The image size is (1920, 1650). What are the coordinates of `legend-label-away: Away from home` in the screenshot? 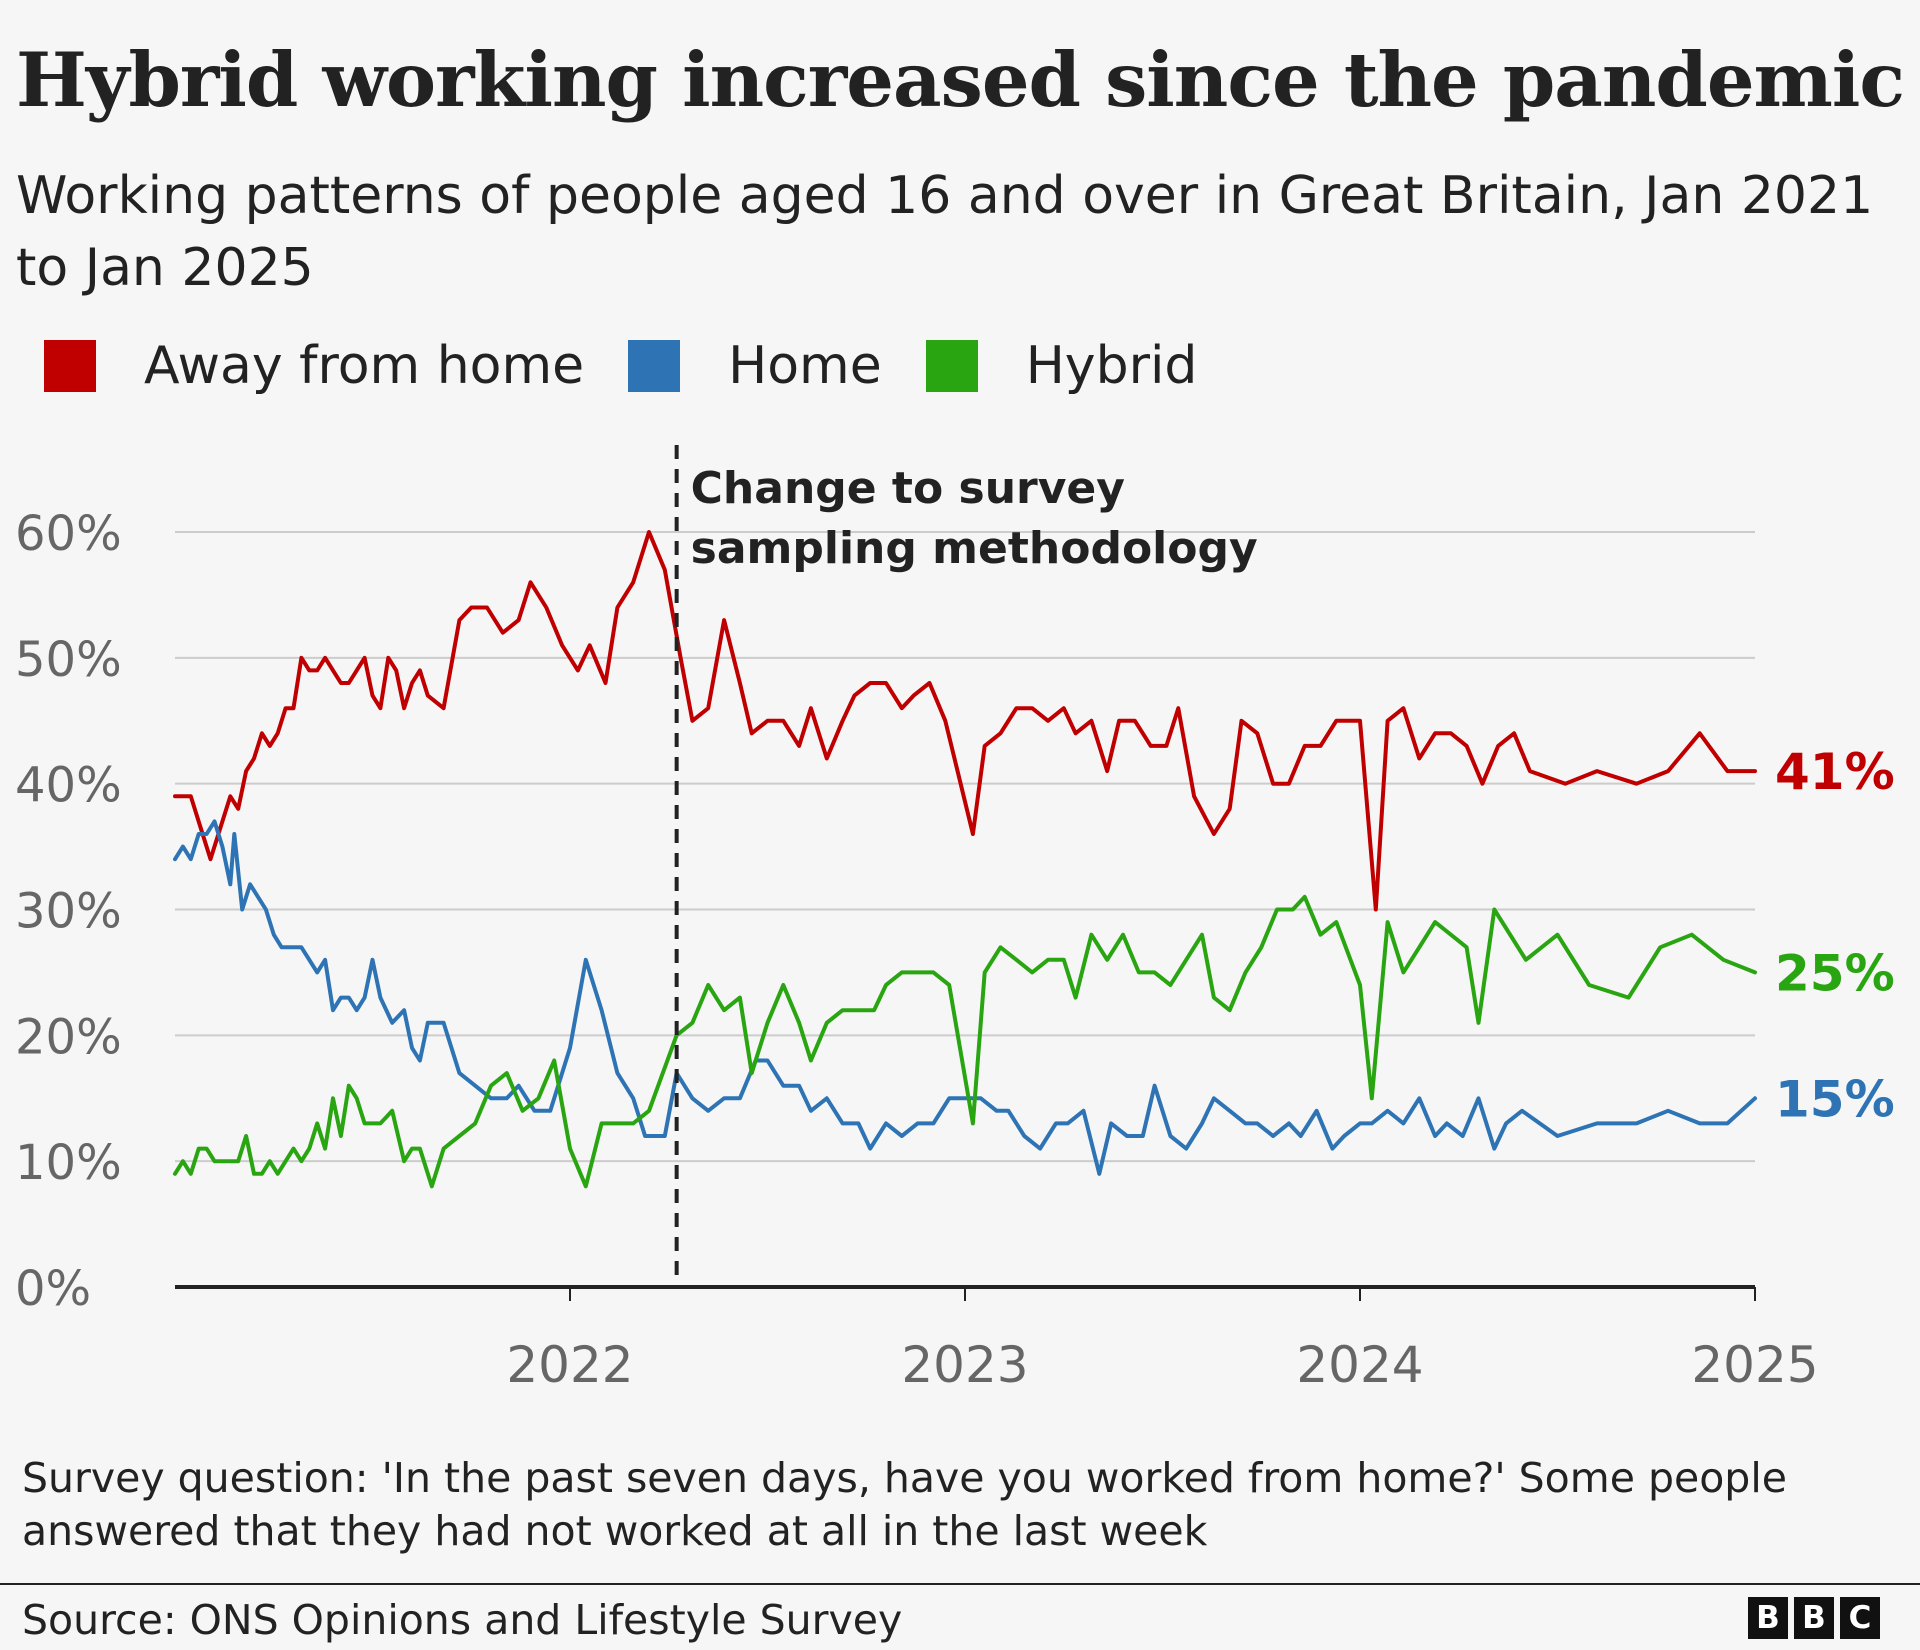 It's located at (364, 366).